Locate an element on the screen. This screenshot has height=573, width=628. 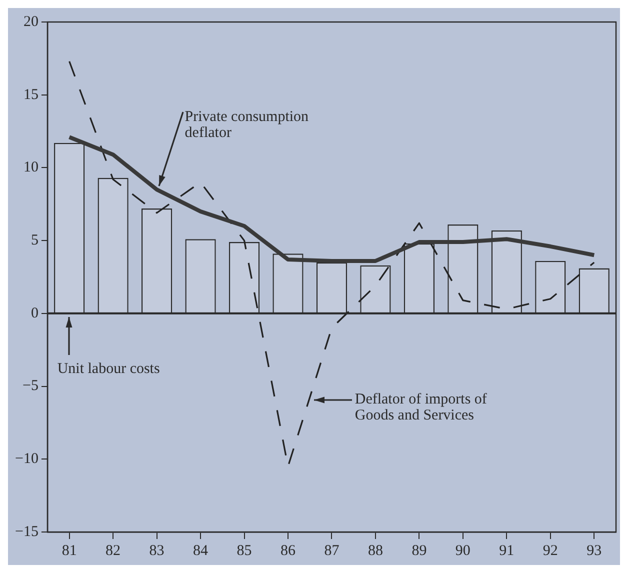
x-tick-label: 88 is located at coordinates (375, 550).